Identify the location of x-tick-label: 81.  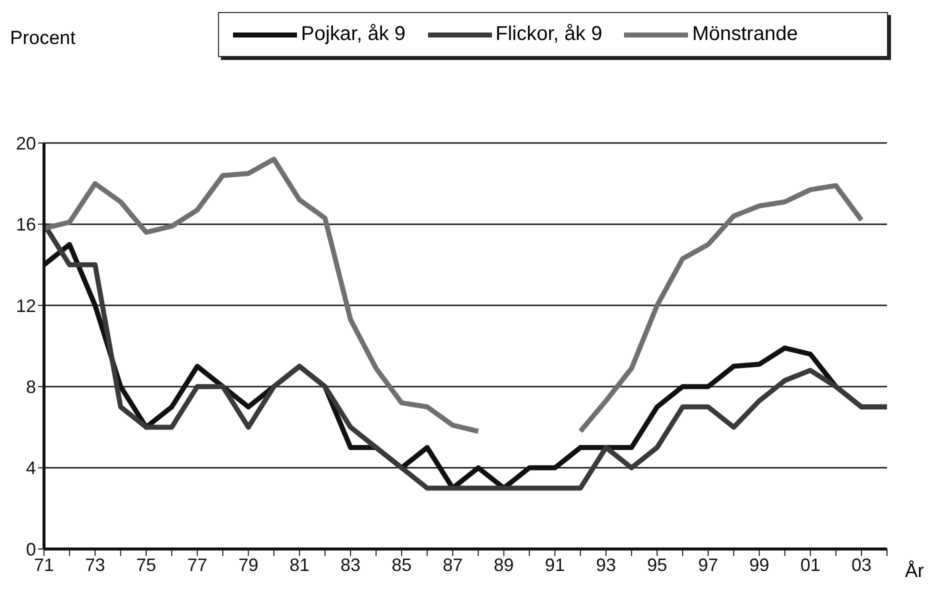
(299, 564).